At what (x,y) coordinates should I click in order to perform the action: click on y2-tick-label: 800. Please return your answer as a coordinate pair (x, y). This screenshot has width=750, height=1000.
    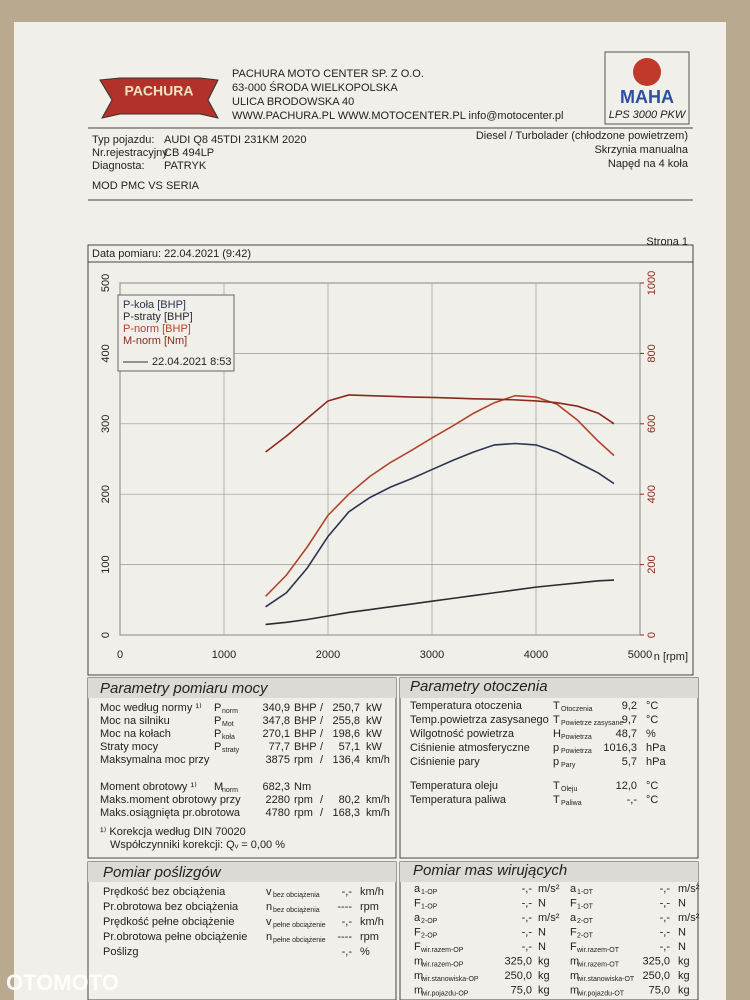
    Looking at the image, I should click on (652, 353).